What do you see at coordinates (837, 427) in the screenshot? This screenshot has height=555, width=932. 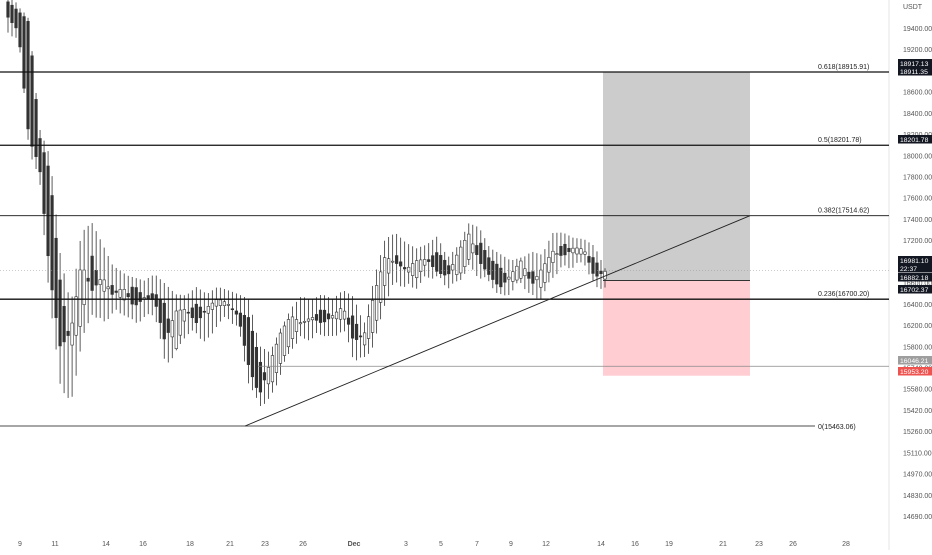 I see `fib-level-label: 0(15463.06)` at bounding box center [837, 427].